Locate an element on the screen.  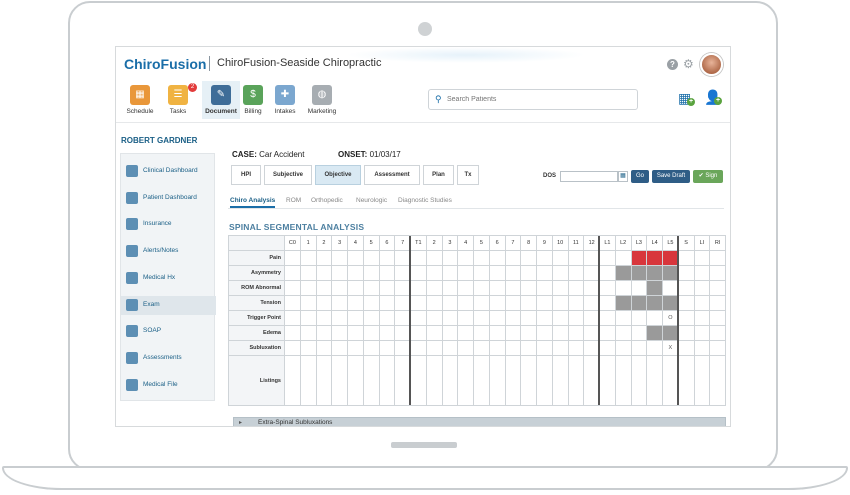
tab-tx: Tx is located at coordinates (468, 175).